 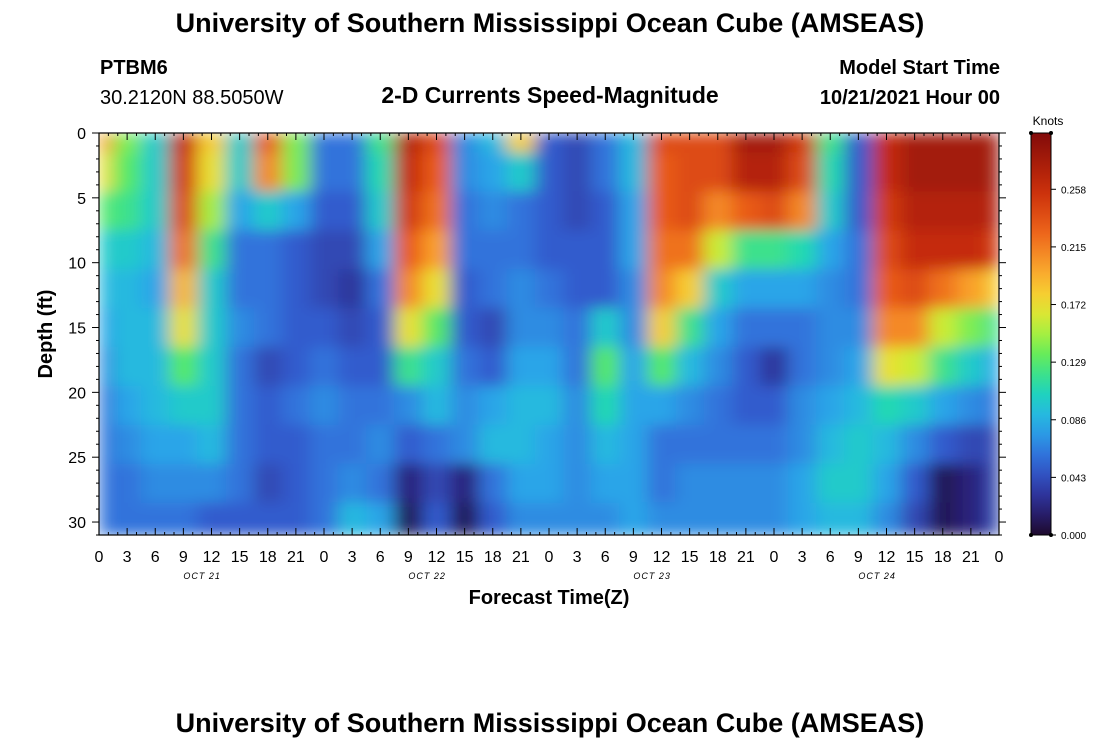 What do you see at coordinates (1073, 421) in the screenshot?
I see `colorbar-tick-label: 0.086` at bounding box center [1073, 421].